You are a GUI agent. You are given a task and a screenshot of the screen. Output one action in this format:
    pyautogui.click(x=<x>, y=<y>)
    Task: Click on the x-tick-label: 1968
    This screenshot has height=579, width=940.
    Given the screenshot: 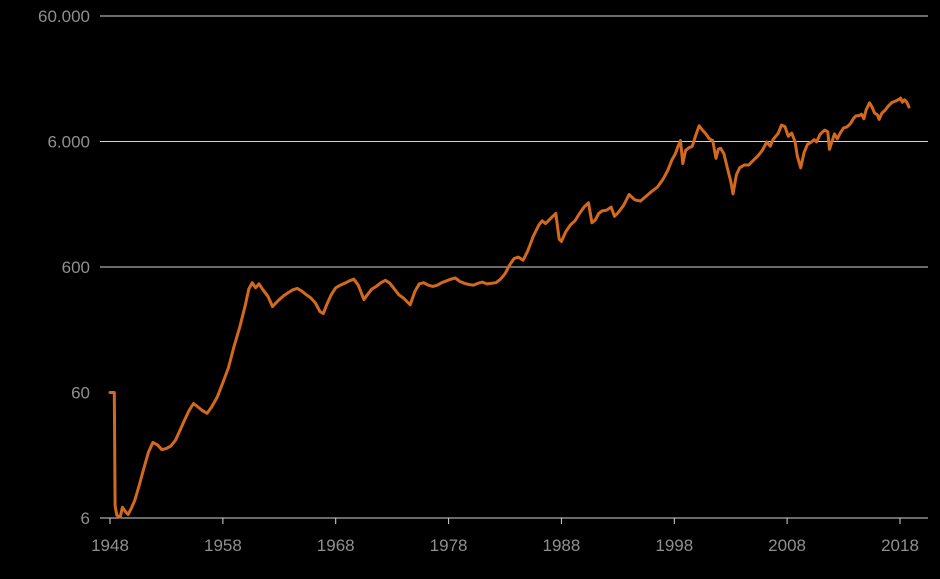 What is the action you would take?
    pyautogui.click(x=336, y=545)
    